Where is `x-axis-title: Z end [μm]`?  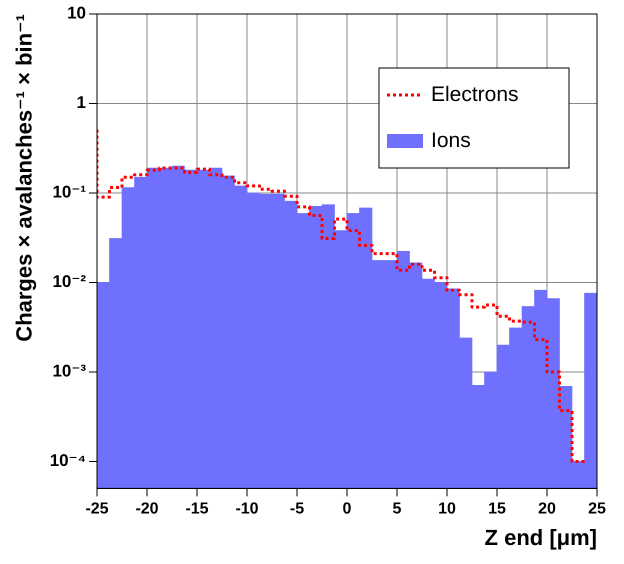 x-axis-title: Z end [μm] is located at coordinates (540, 537).